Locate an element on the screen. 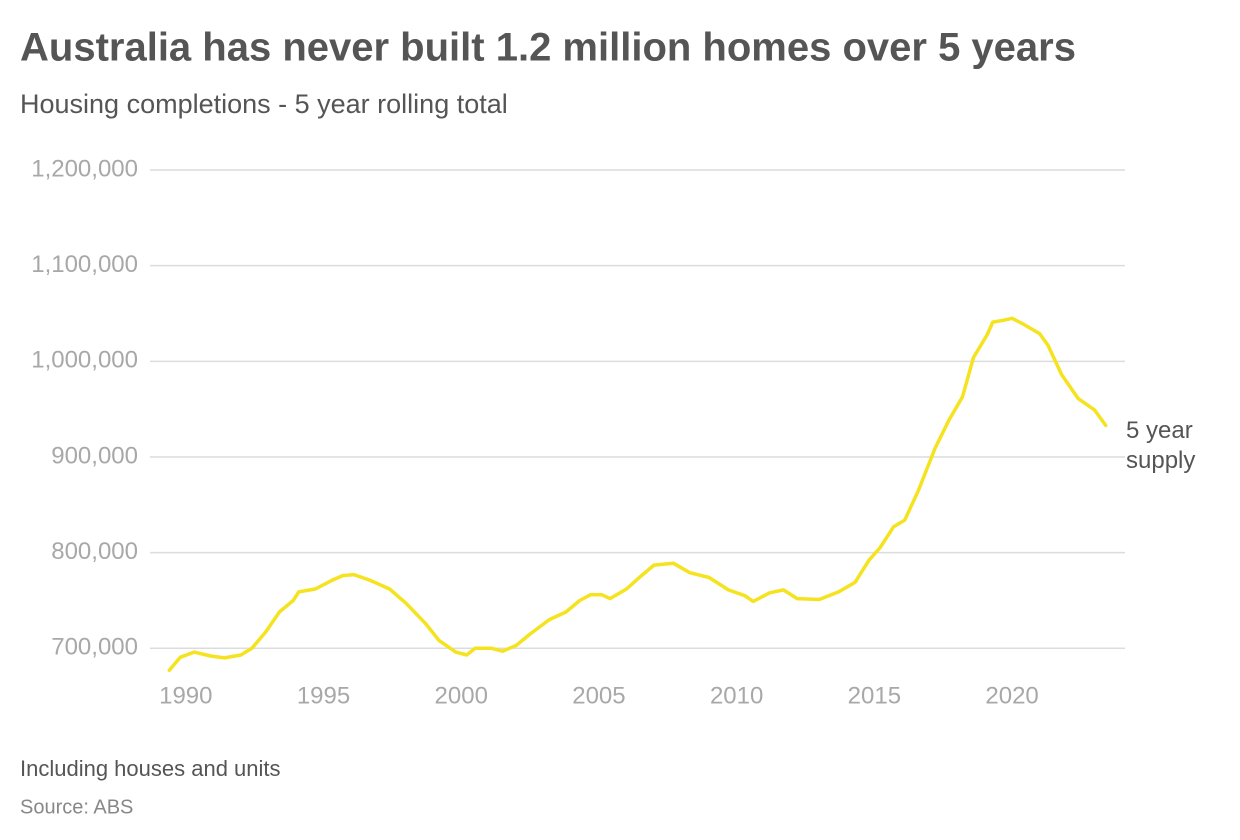 The width and height of the screenshot is (1240, 840). x-tick-label: 2020 is located at coordinates (1011, 695).